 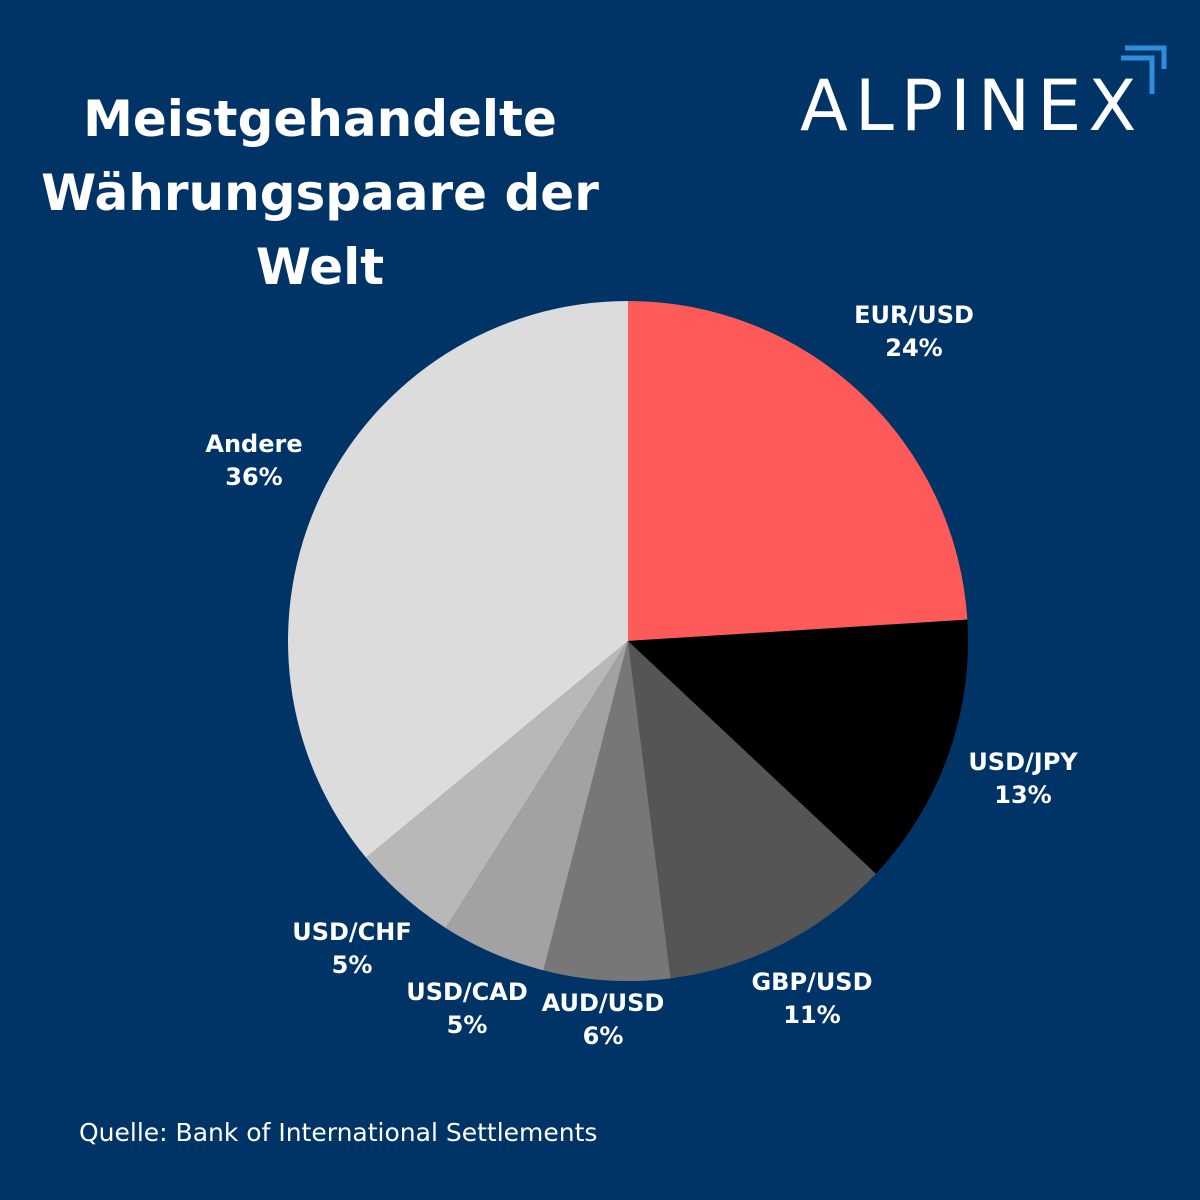 I want to click on brand-logo: ALPINEX, so click(x=986, y=93).